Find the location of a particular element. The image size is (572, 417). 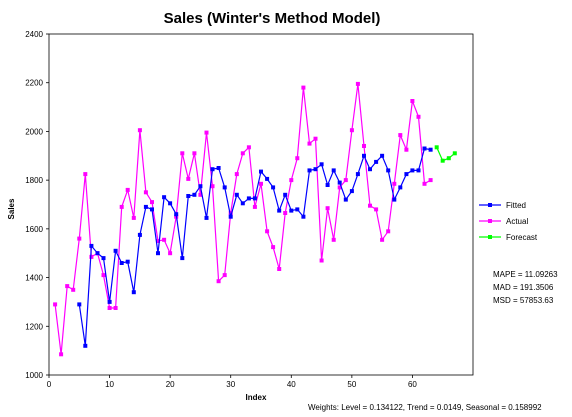

y-tick-label: 2200 is located at coordinates (34, 83).